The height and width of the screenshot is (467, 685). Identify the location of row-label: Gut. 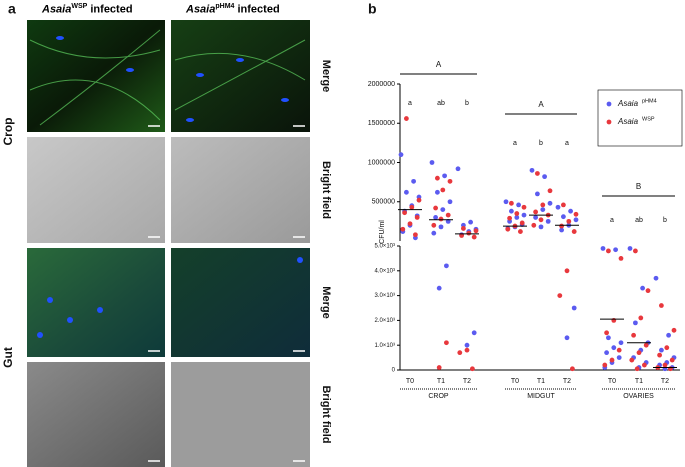
(8, 357).